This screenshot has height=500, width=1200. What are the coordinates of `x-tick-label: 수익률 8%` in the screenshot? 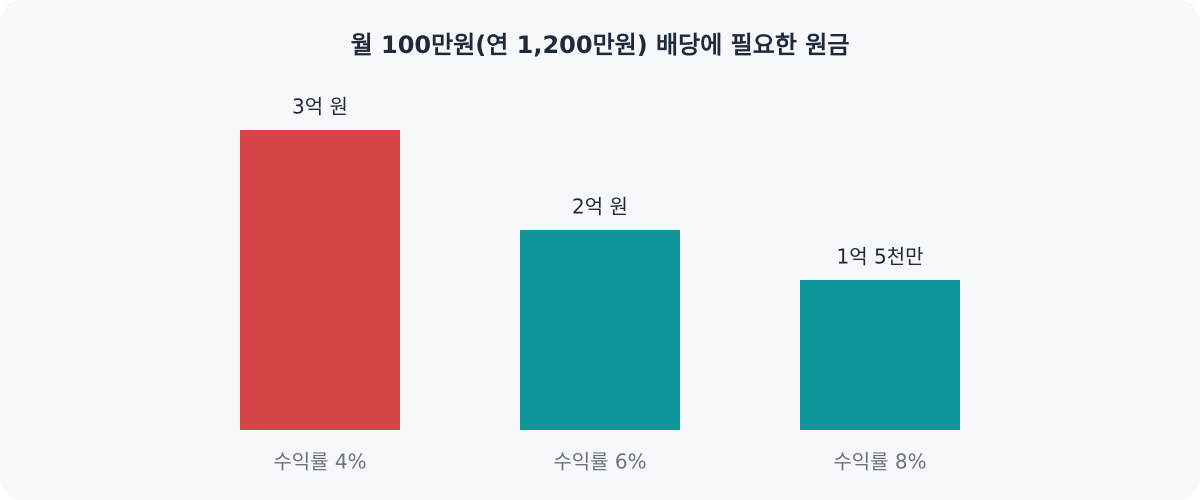 It's located at (879, 462).